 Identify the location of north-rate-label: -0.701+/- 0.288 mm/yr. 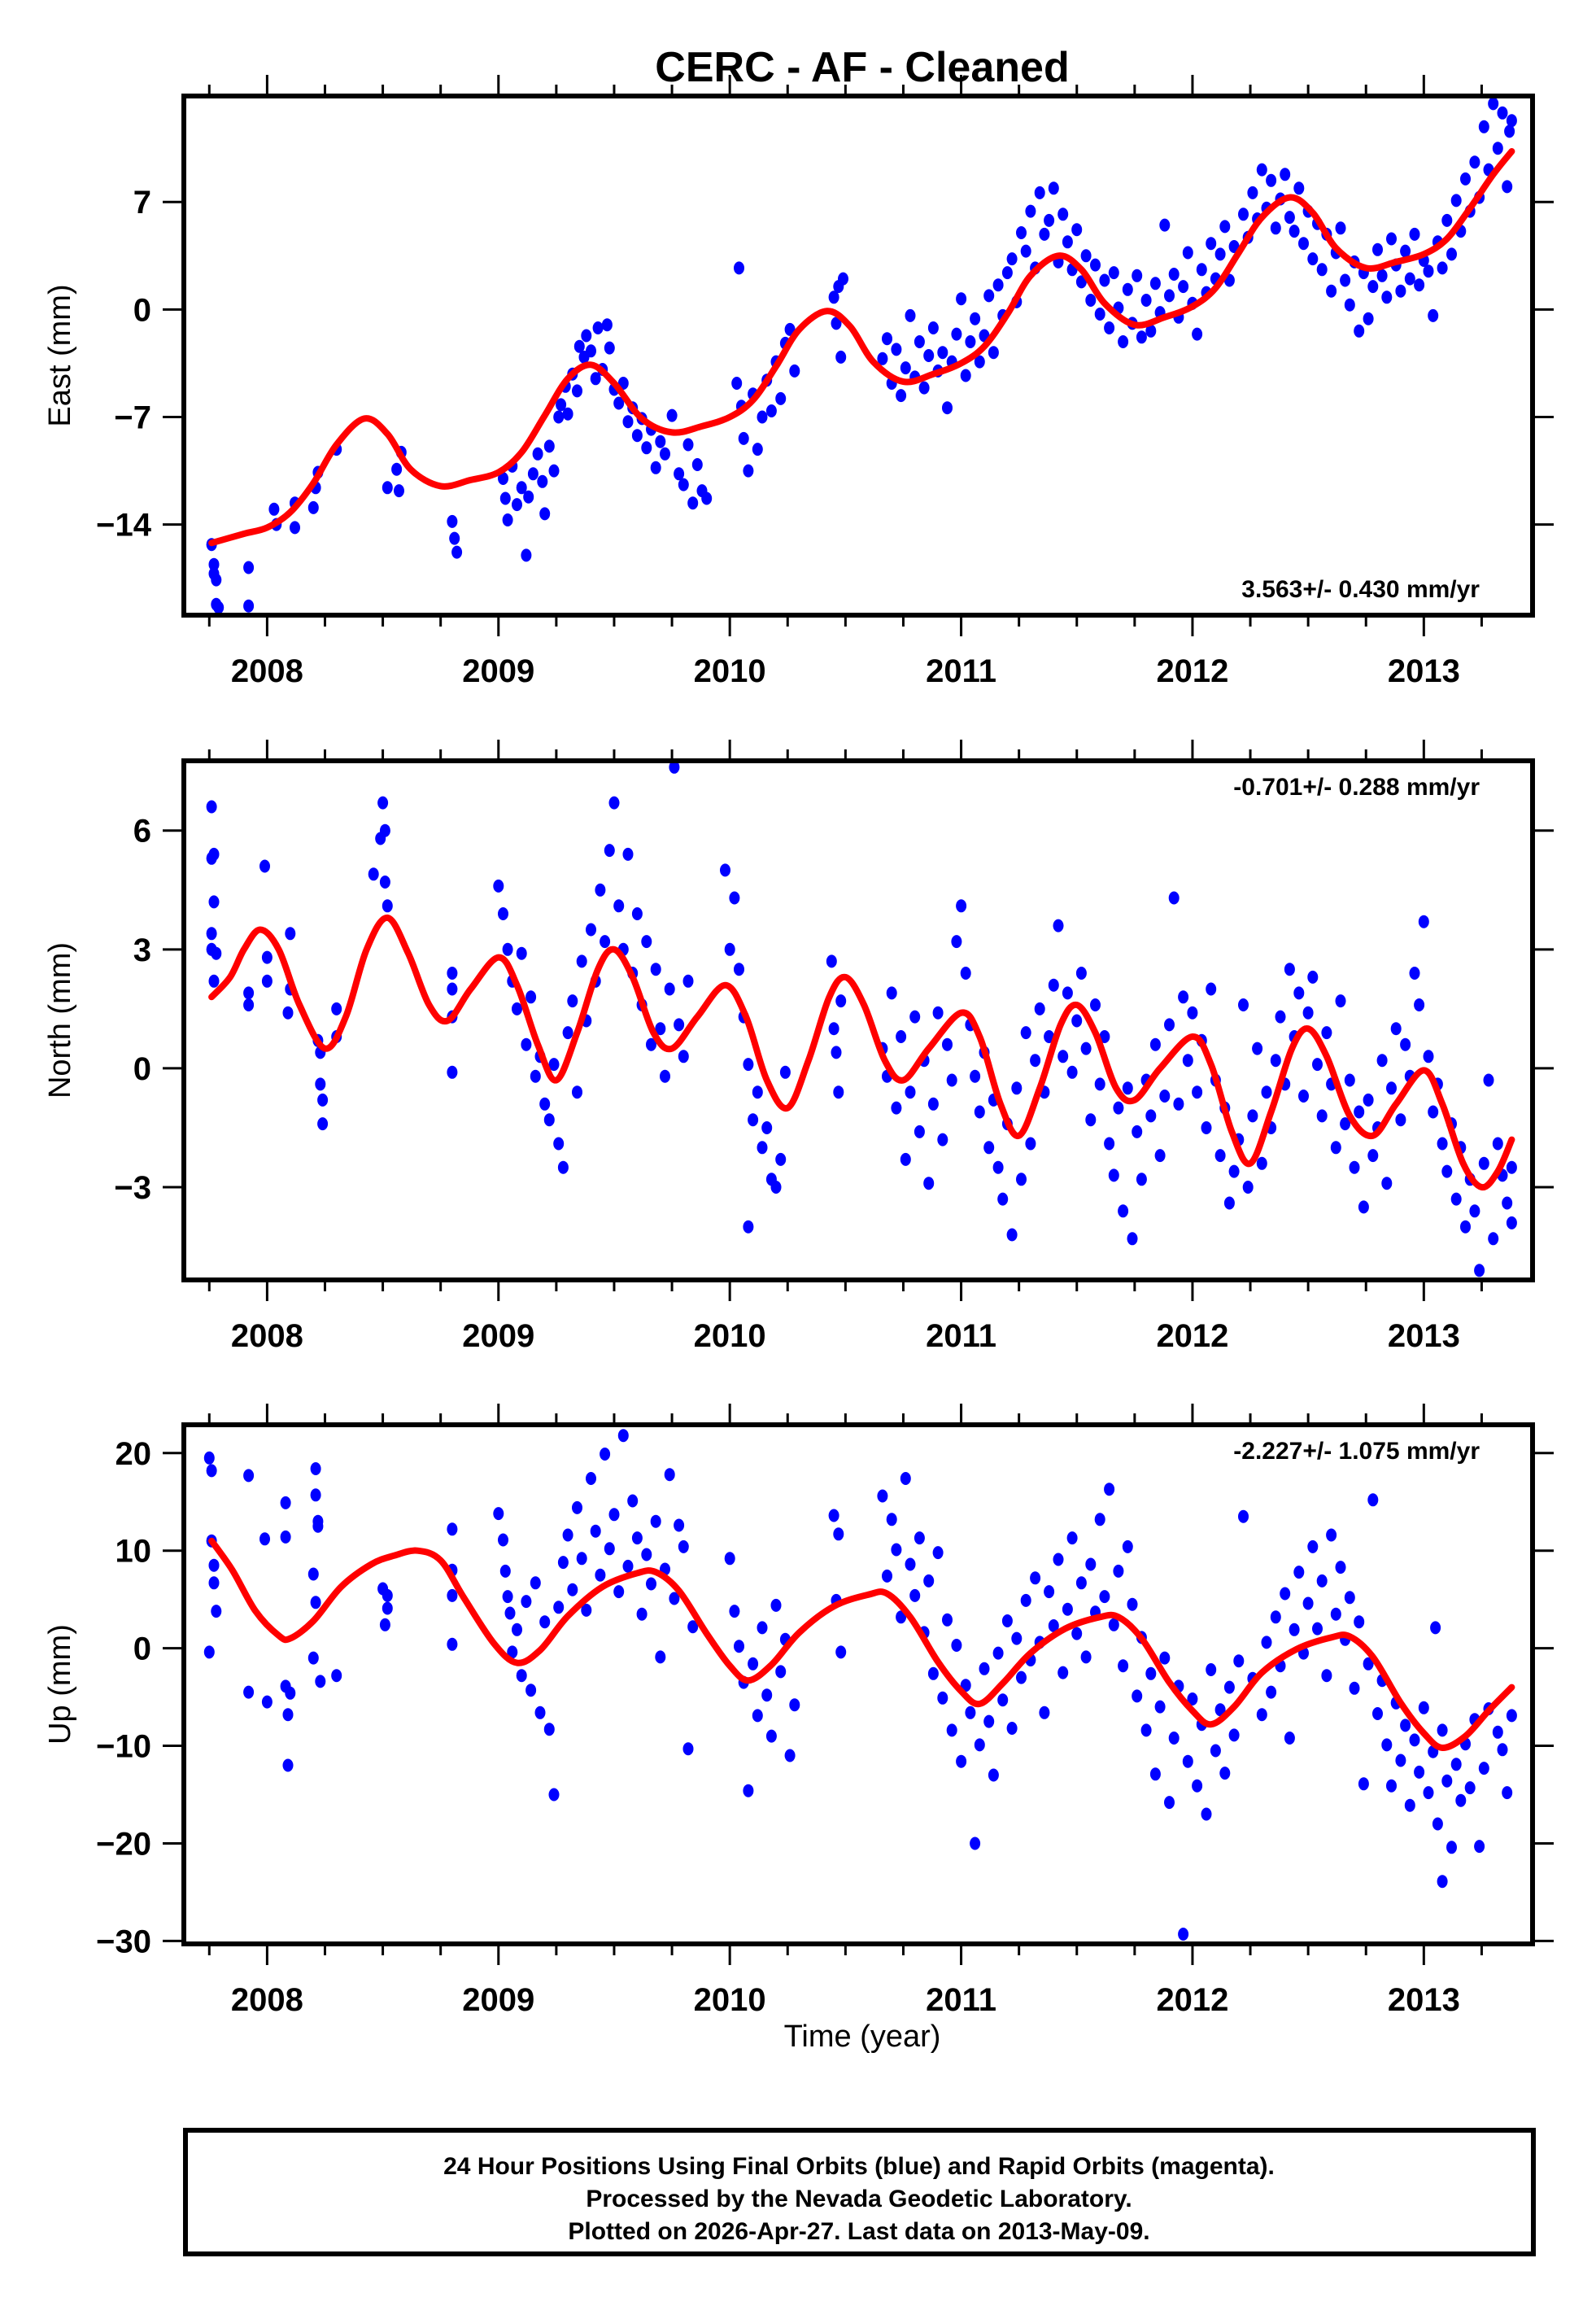
(1356, 787).